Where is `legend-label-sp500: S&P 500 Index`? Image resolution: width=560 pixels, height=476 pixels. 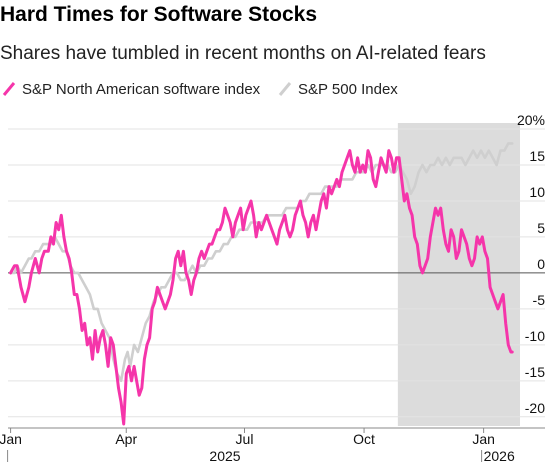 legend-label-sp500: S&P 500 Index is located at coordinates (348, 89).